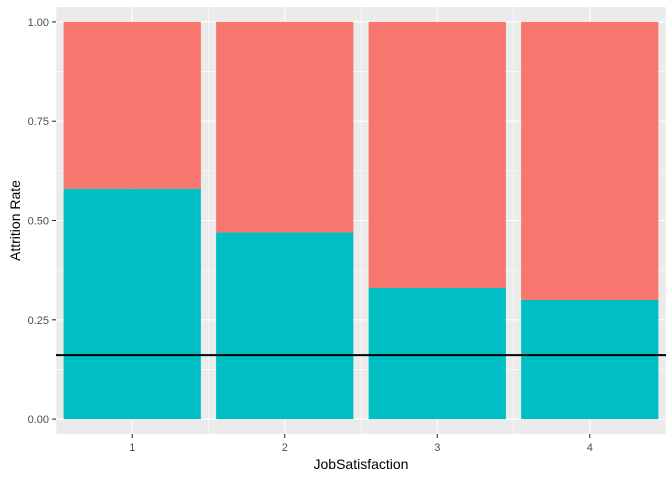 The width and height of the screenshot is (672, 480). What do you see at coordinates (590, 448) in the screenshot?
I see `x-tick-label: 4` at bounding box center [590, 448].